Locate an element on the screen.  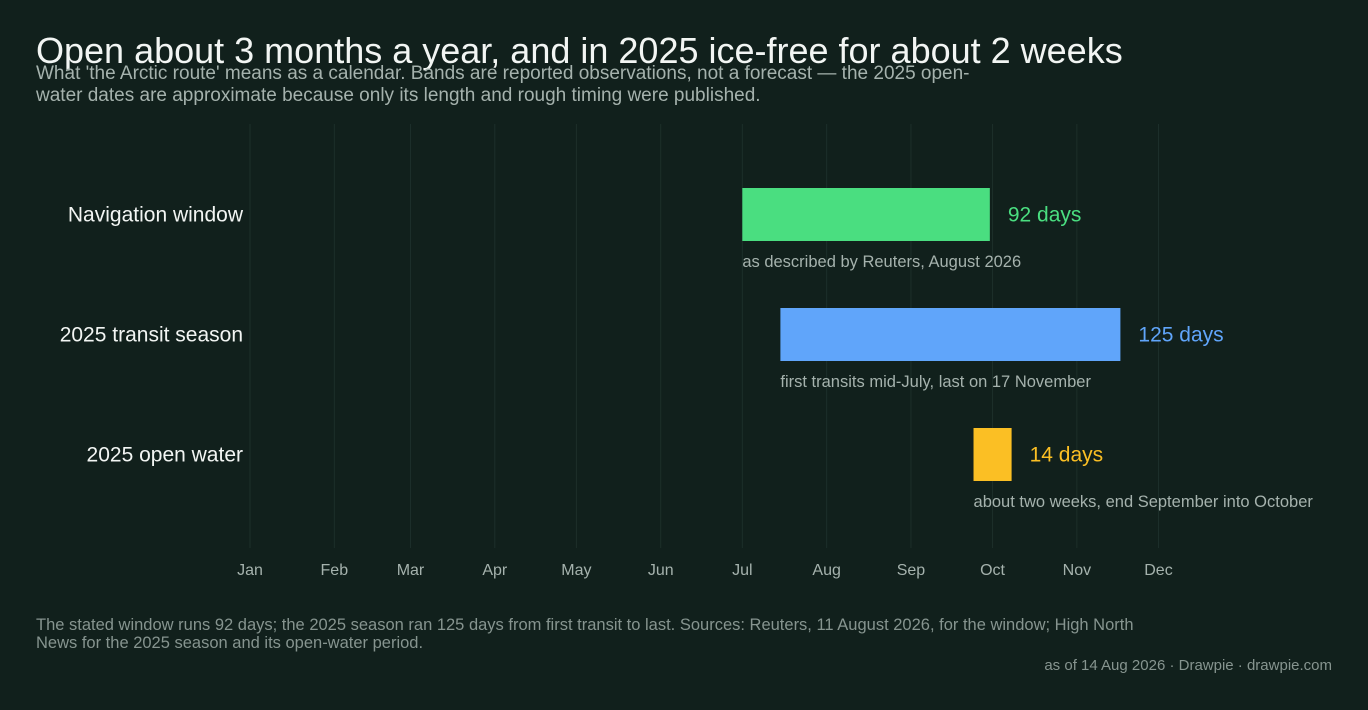
duration-label: 14 days is located at coordinates (1067, 455).